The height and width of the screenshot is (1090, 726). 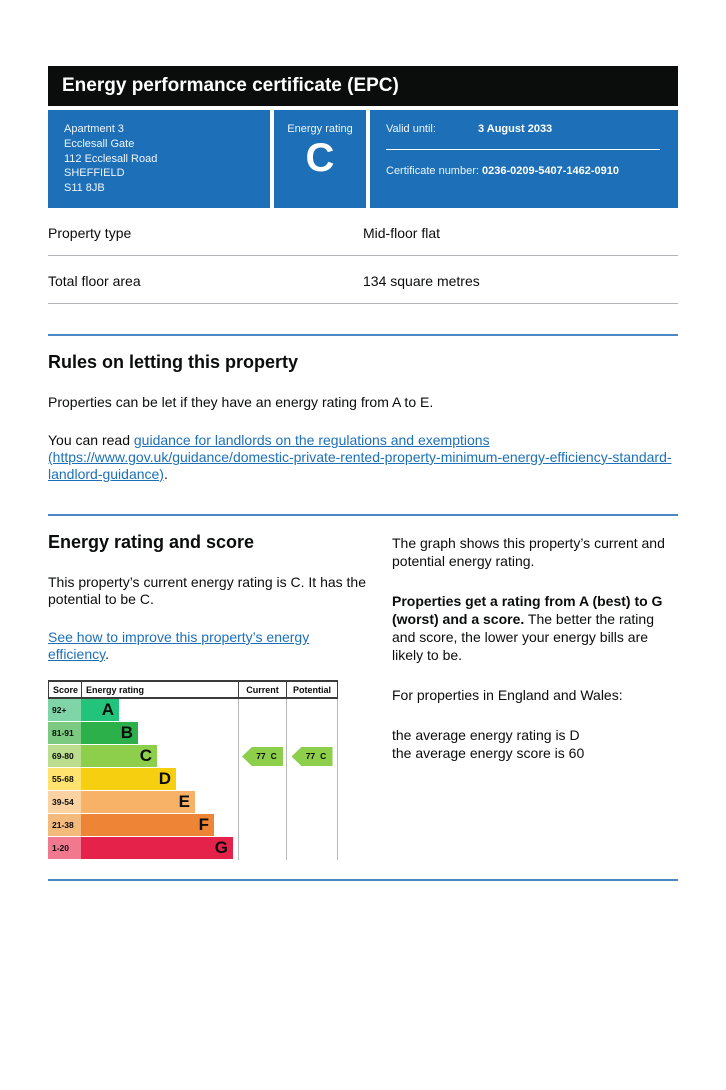 I want to click on explainer-para3: For properties in England and Wales:, so click(x=507, y=694).